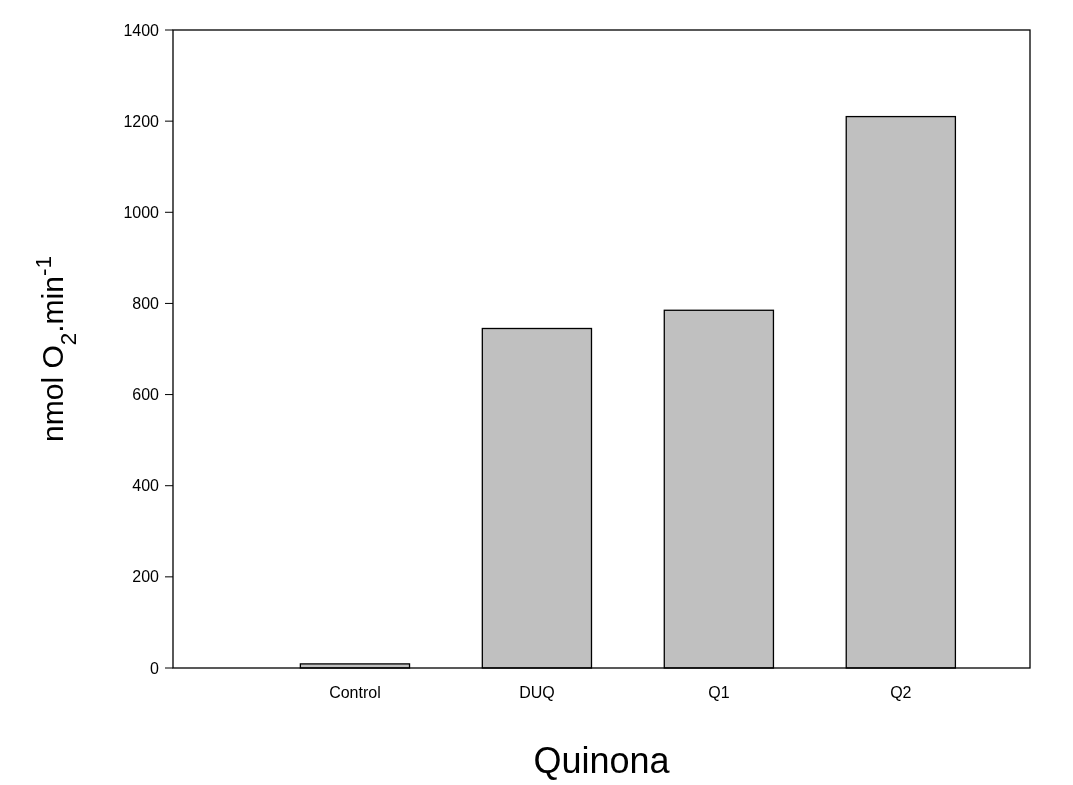 The image size is (1073, 785). Describe the element at coordinates (141, 30) in the screenshot. I see `y-tick-label: 1400` at that location.